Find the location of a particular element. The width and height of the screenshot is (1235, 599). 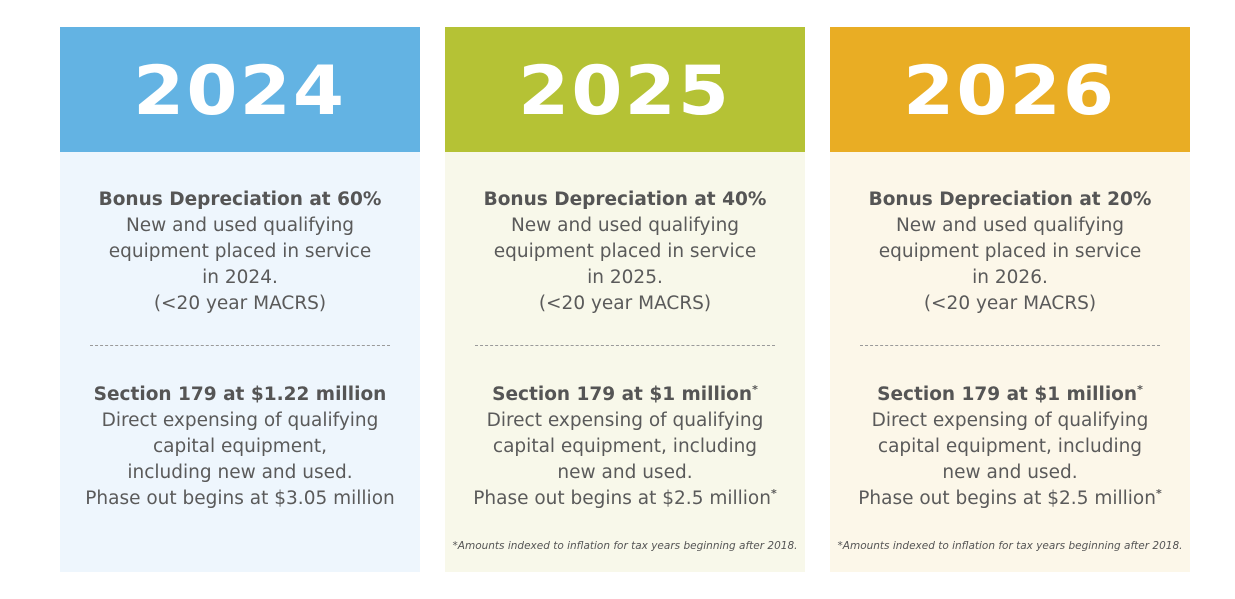

section-line: capital equipment, is located at coordinates (240, 446).